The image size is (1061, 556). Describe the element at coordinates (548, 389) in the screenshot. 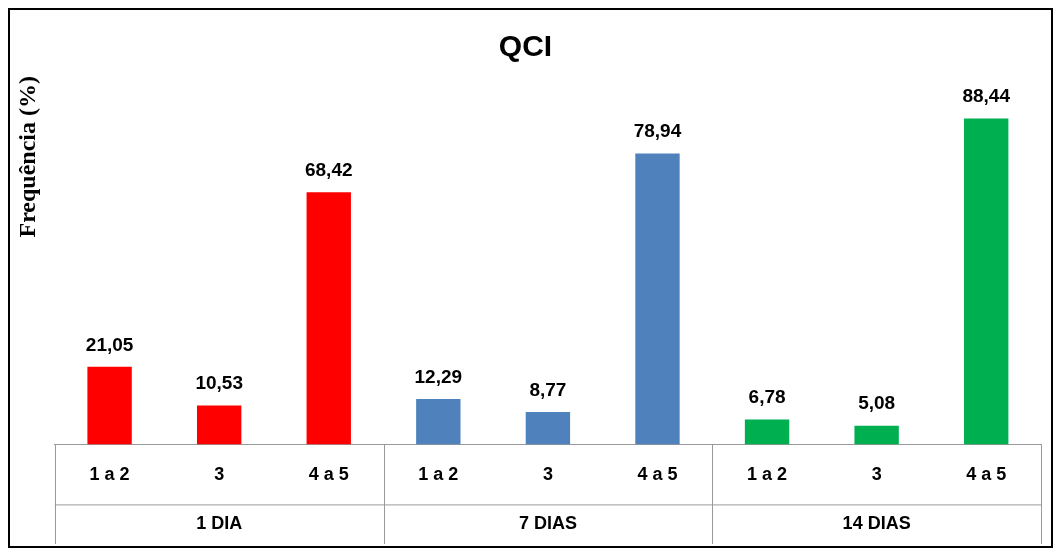

I see `data-label: 8,77` at that location.